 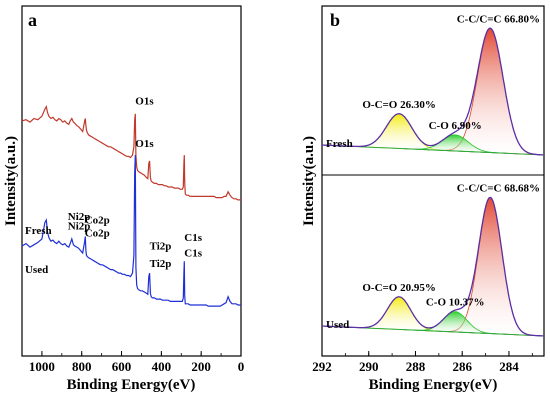 What do you see at coordinates (509, 366) in the screenshot?
I see `x-tick-label: 284` at bounding box center [509, 366].